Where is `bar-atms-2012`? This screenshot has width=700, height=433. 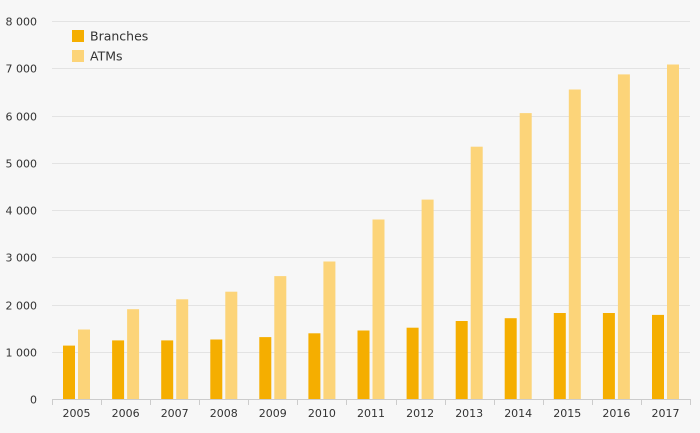 bar-atms-2012 is located at coordinates (427, 299).